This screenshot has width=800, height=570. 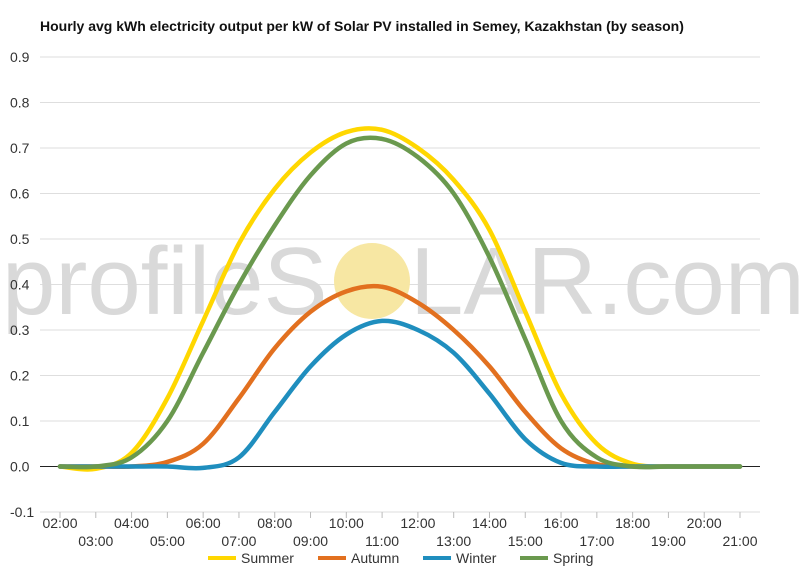 What do you see at coordinates (267, 558) in the screenshot?
I see `legend-label: Summer` at bounding box center [267, 558].